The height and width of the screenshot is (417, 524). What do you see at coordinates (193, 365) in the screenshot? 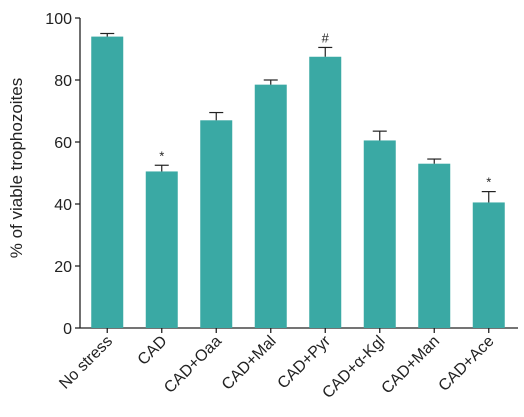
I see `category-label-2: CAD+Oaa` at bounding box center [193, 365].